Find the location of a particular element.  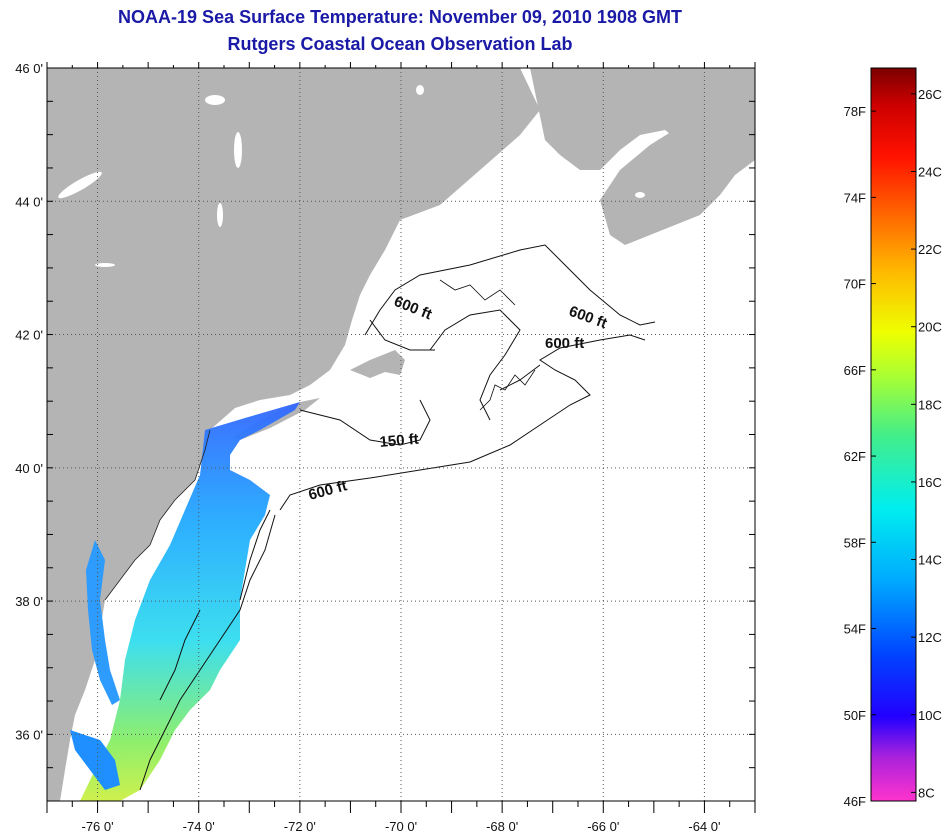

colorbar-c-label: 10C is located at coordinates (930, 715).